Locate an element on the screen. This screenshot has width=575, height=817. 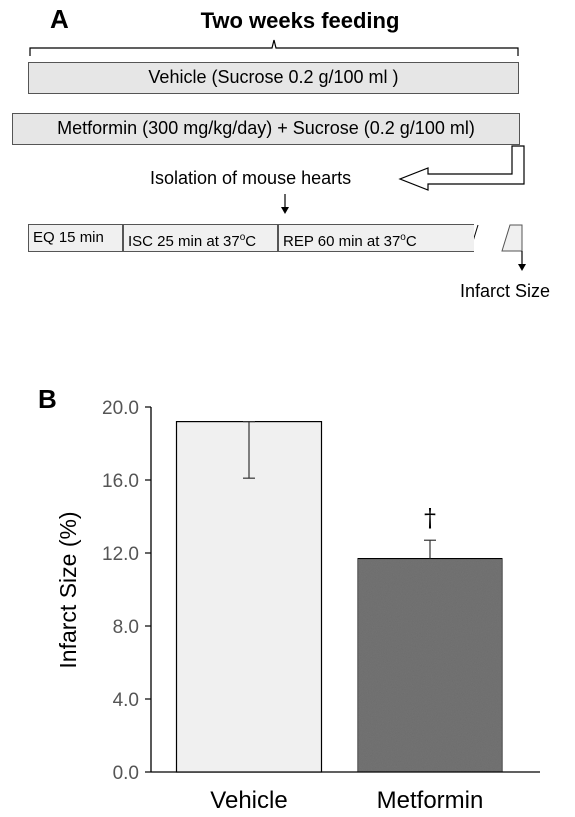
x-tick-label: Metformin is located at coordinates (430, 800).